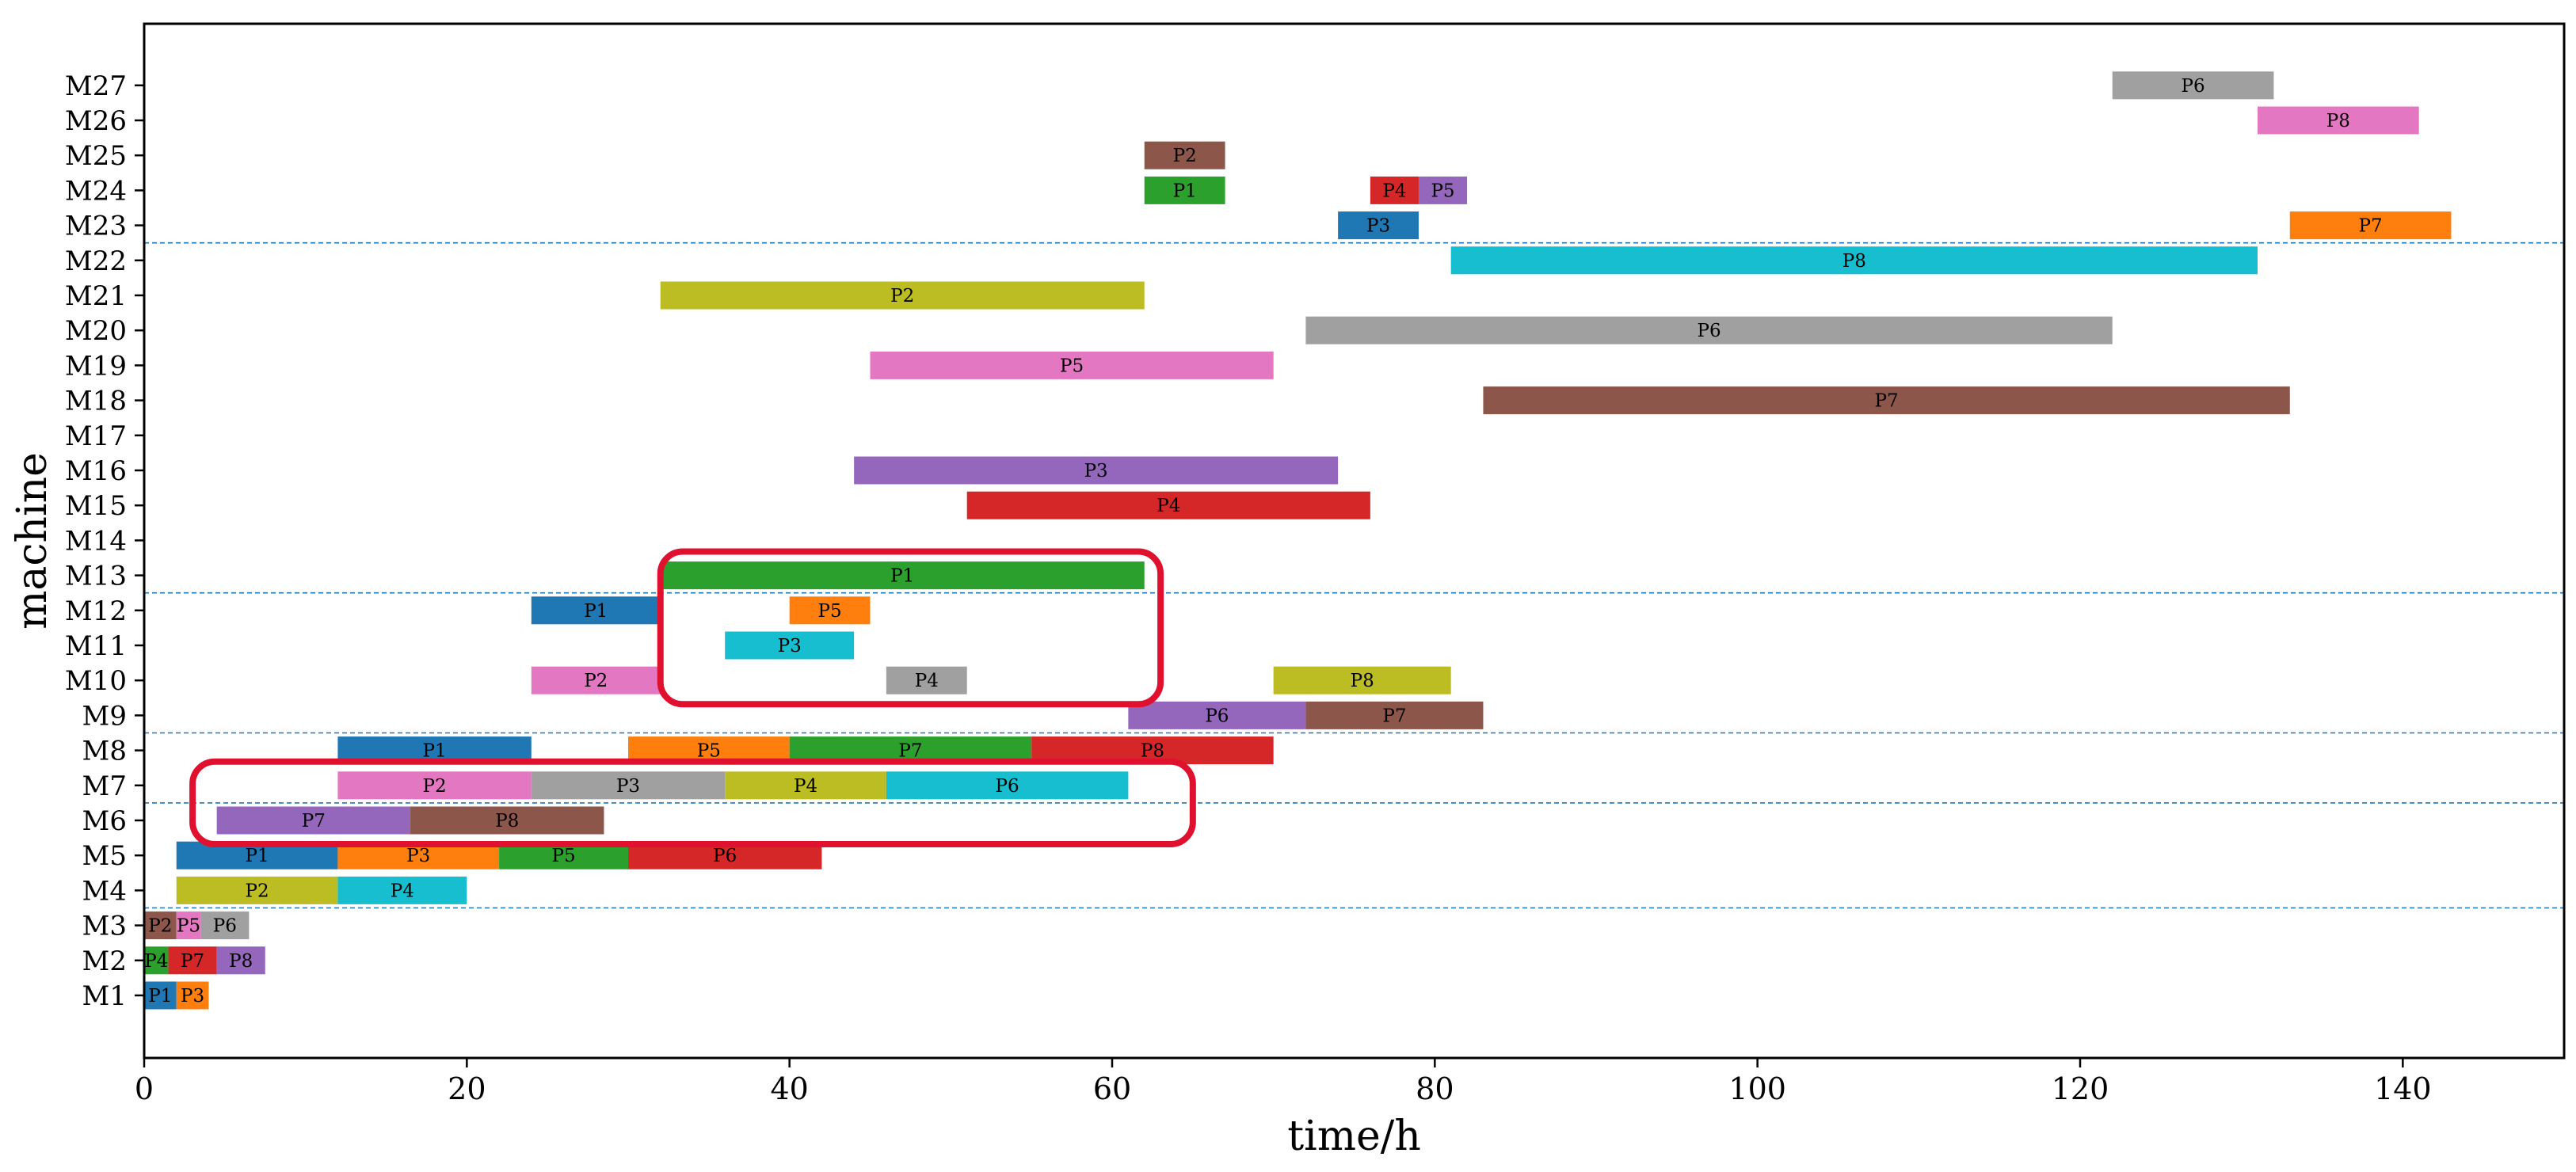 The width and height of the screenshot is (2576, 1172). I want to click on y-tick-label: M14, so click(96, 541).